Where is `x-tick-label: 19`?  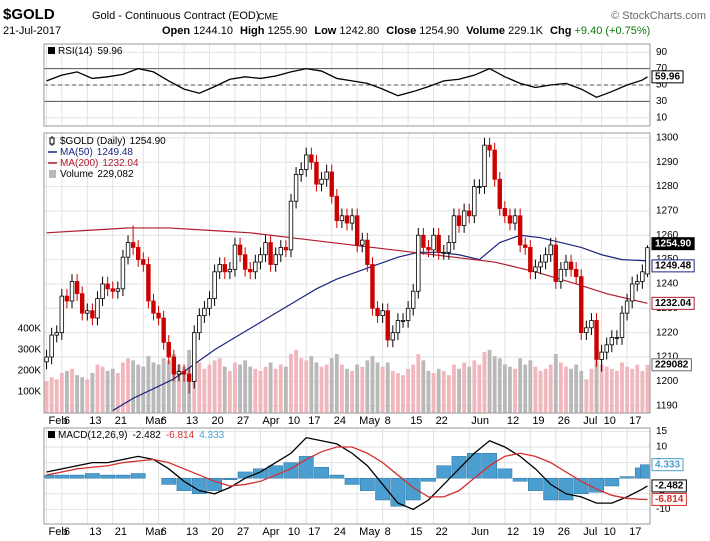 x-tick-label: 19 is located at coordinates (538, 421).